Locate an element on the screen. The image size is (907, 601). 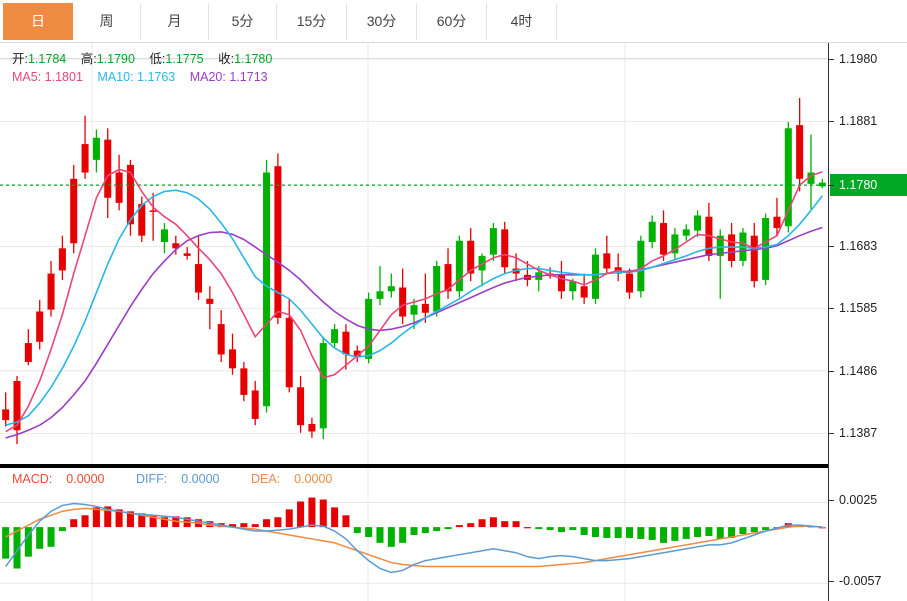
price-axis-label-1: 1.1881 is located at coordinates (858, 121).